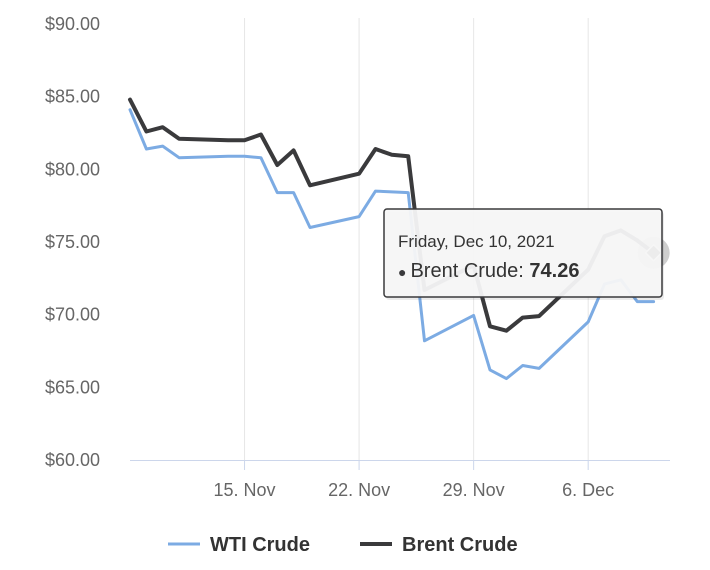 This screenshot has width=710, height=570. Describe the element at coordinates (588, 490) in the screenshot. I see `x-tick-label: 6. Dec` at that location.